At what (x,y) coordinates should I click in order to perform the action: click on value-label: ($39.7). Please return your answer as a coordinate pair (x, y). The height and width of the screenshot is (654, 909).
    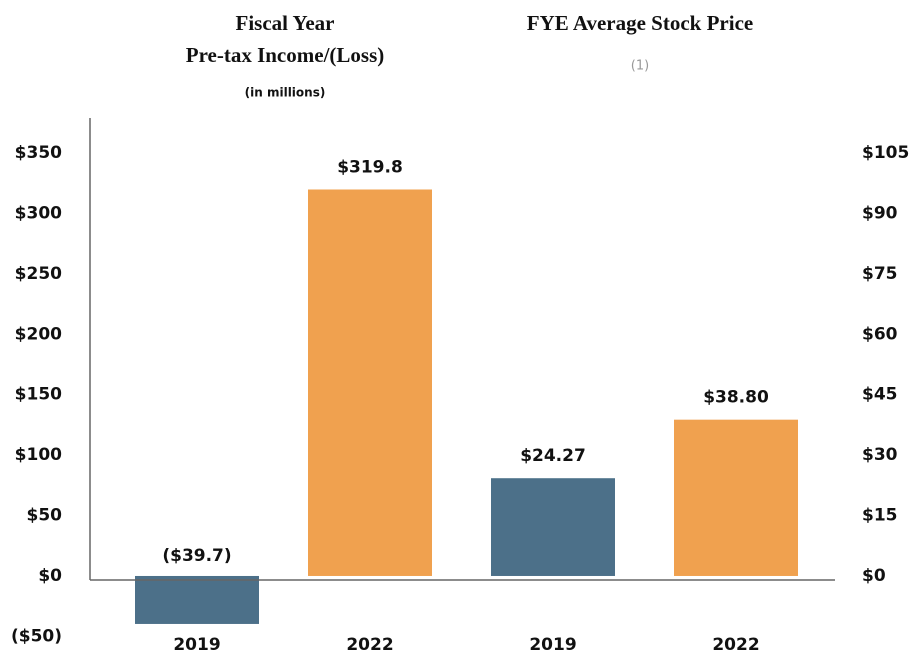
    Looking at the image, I should click on (196, 556).